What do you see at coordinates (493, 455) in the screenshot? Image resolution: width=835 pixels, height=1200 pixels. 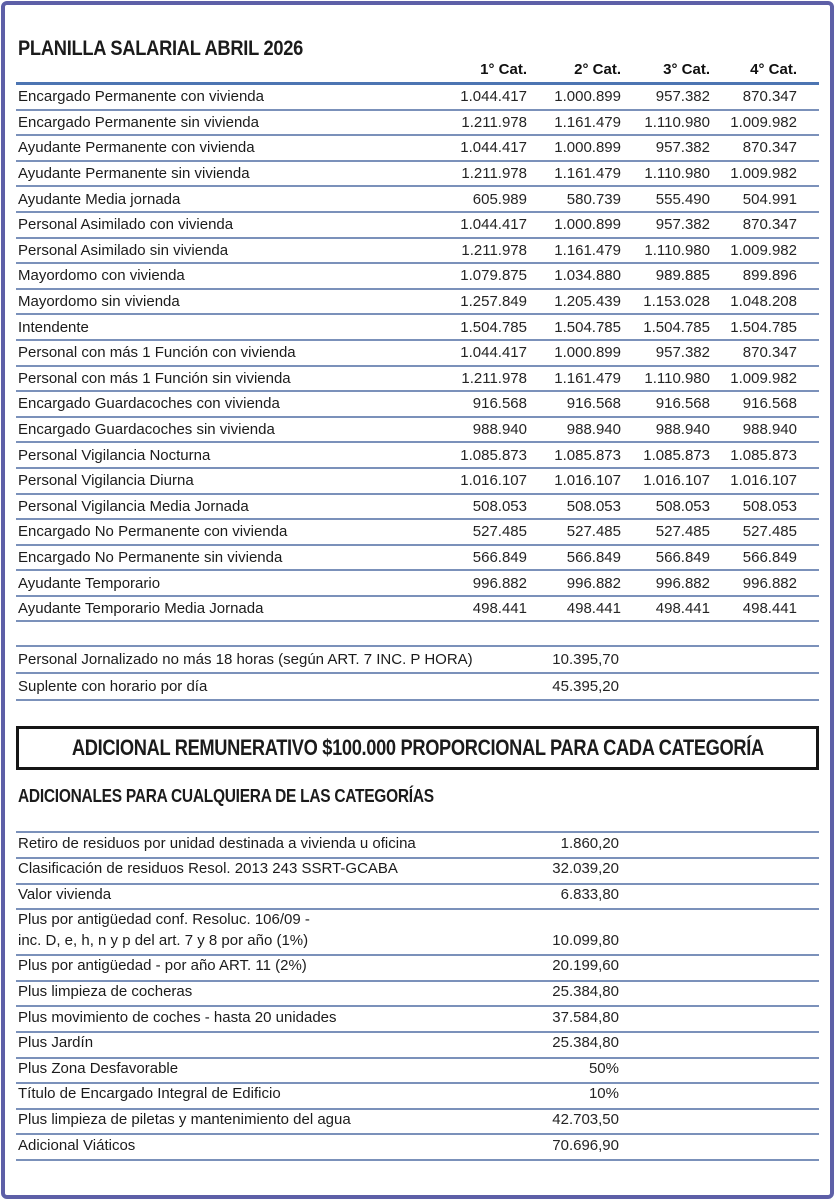 I see `salary-row-value-cat1: 1.085.873` at bounding box center [493, 455].